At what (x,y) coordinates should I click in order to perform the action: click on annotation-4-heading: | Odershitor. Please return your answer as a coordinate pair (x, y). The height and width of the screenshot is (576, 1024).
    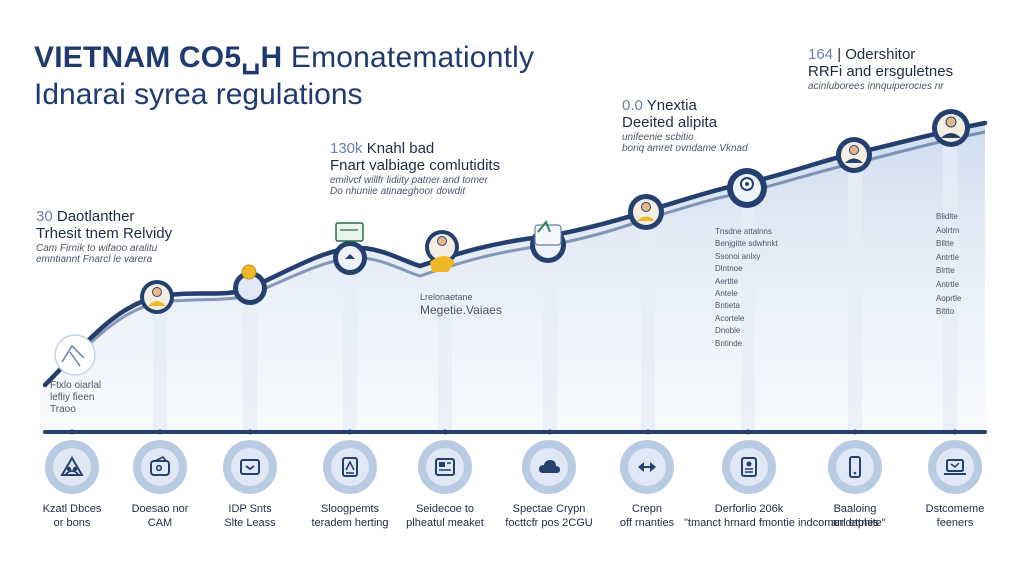
    Looking at the image, I should click on (874, 54).